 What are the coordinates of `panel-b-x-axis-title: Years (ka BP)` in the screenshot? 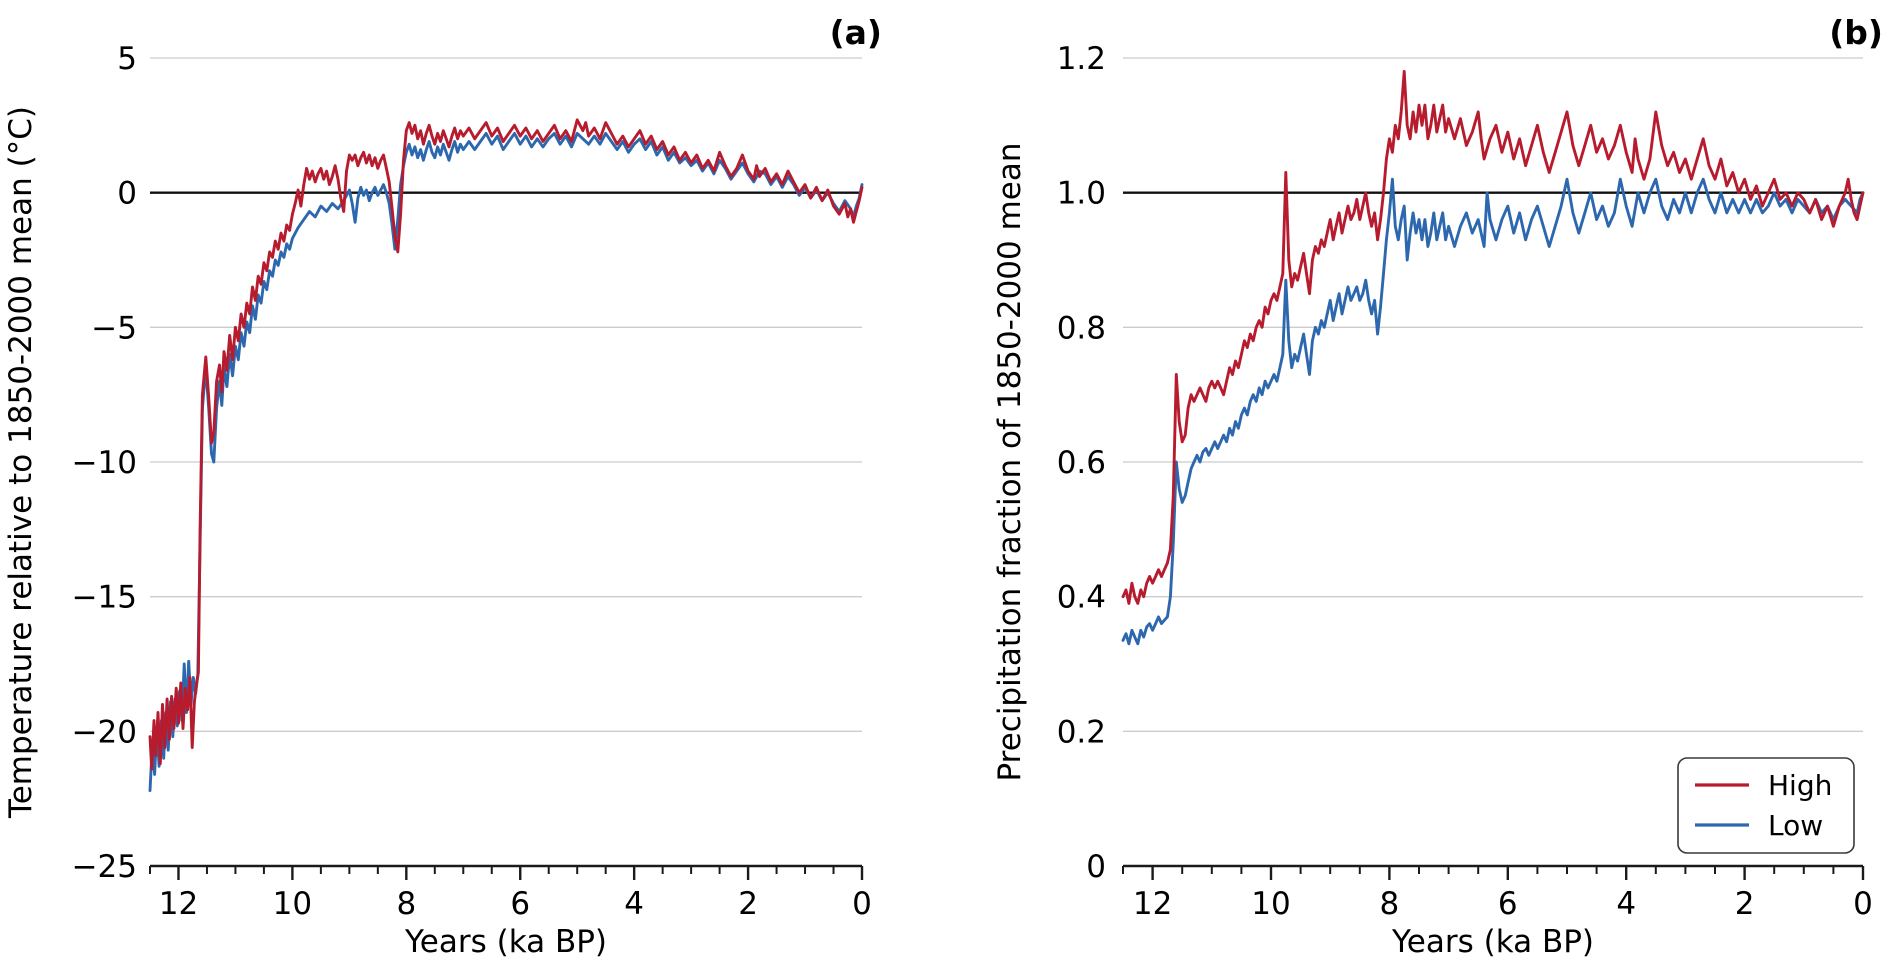 It's located at (1492, 942).